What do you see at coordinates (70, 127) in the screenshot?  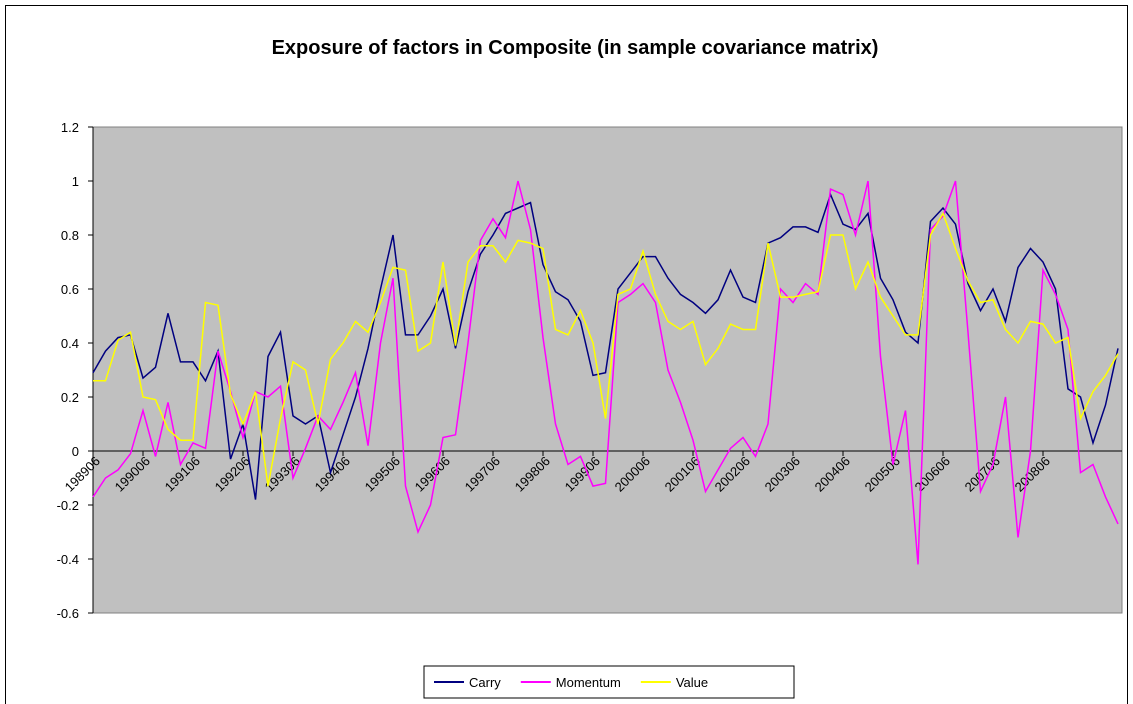 I see `y-tick-label: 1.2` at bounding box center [70, 127].